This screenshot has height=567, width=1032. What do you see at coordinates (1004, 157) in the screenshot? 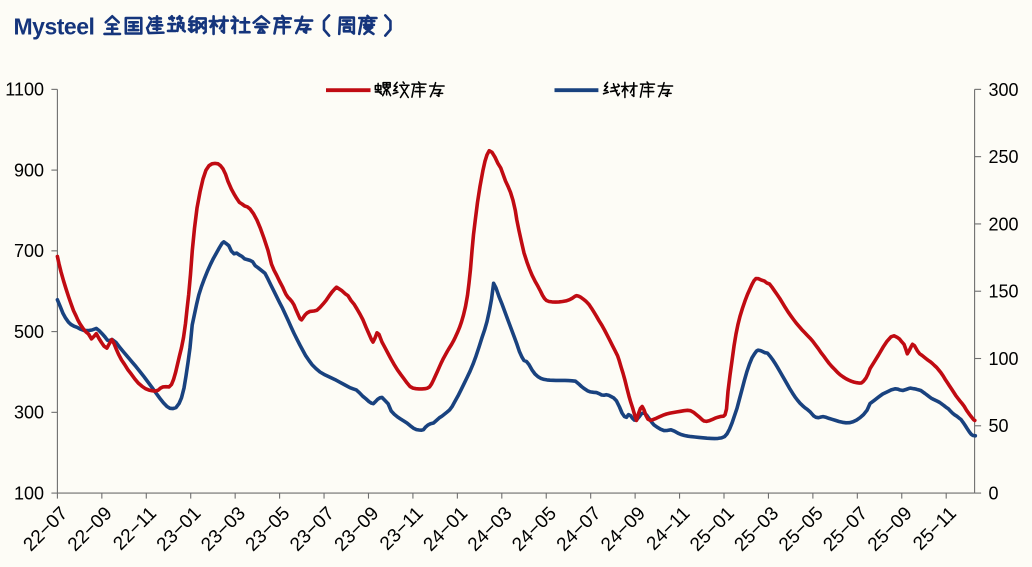
I see `svg-text: 250` at bounding box center [1004, 157].